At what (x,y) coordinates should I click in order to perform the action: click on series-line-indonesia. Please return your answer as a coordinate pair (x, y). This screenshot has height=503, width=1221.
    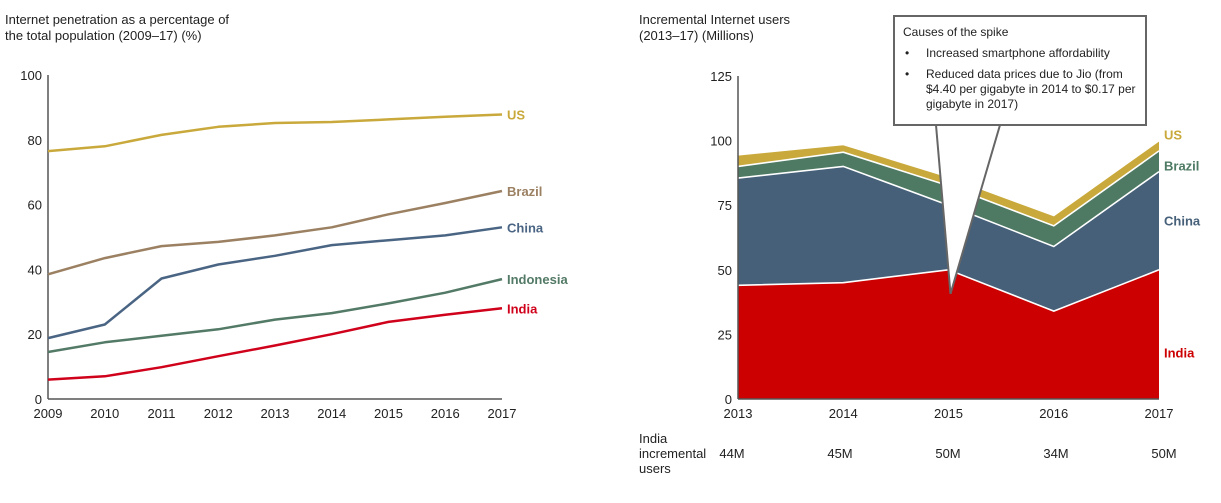
    Looking at the image, I should click on (275, 315).